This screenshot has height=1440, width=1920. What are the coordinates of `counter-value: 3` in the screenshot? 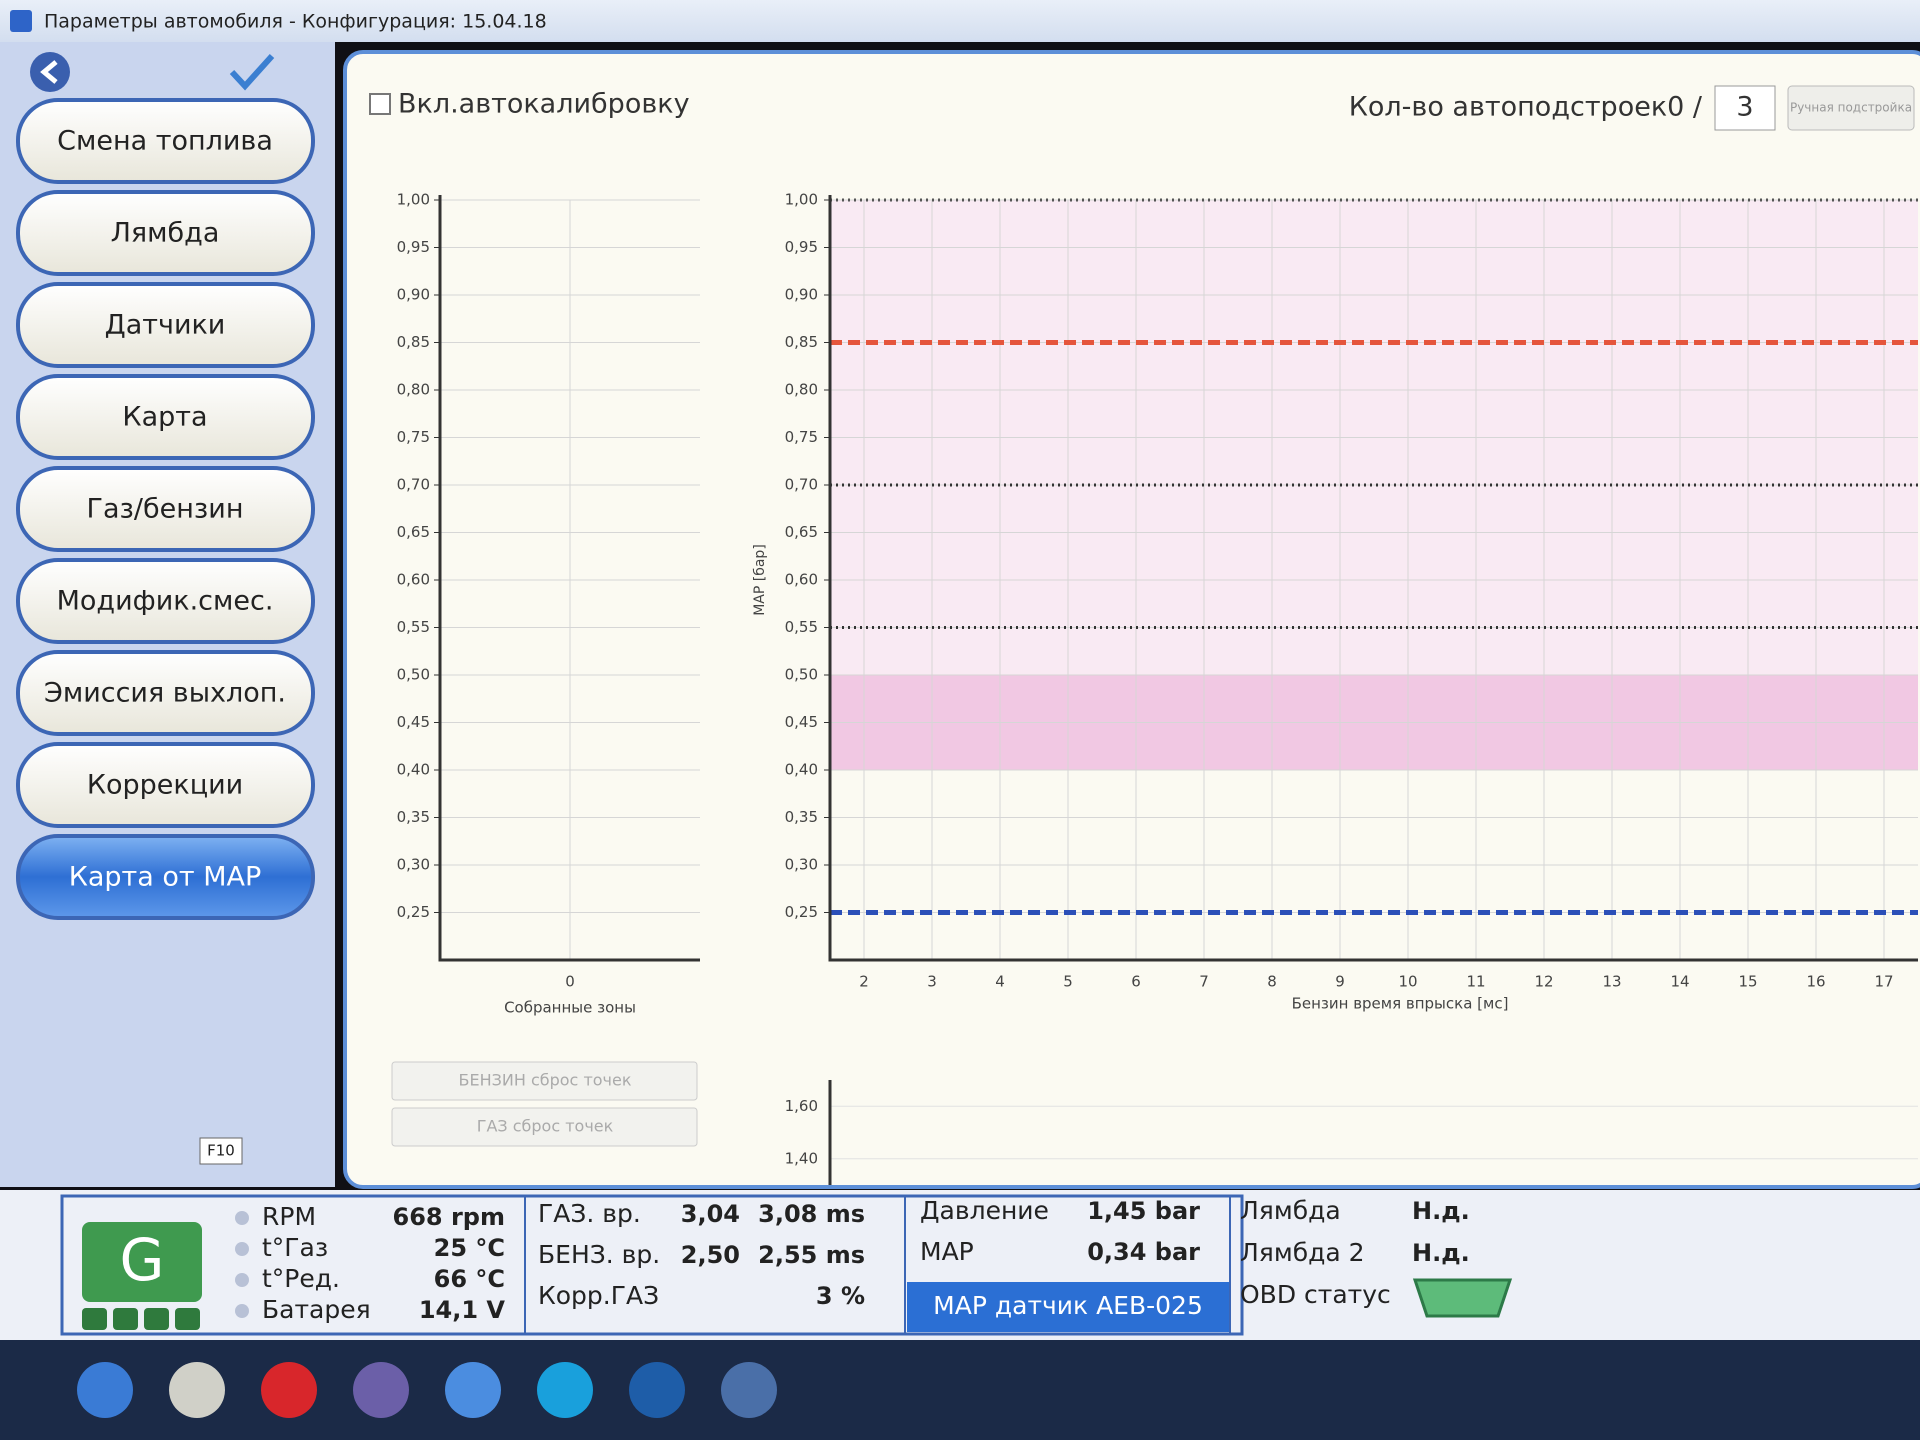 It's located at (1744, 107).